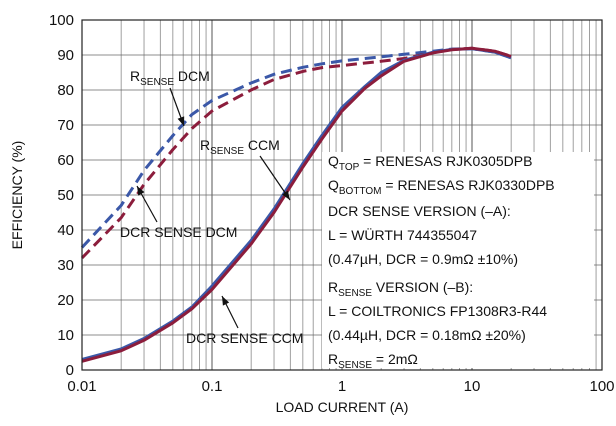  Describe the element at coordinates (65, 125) in the screenshot. I see `y-tick-label: 70` at that location.